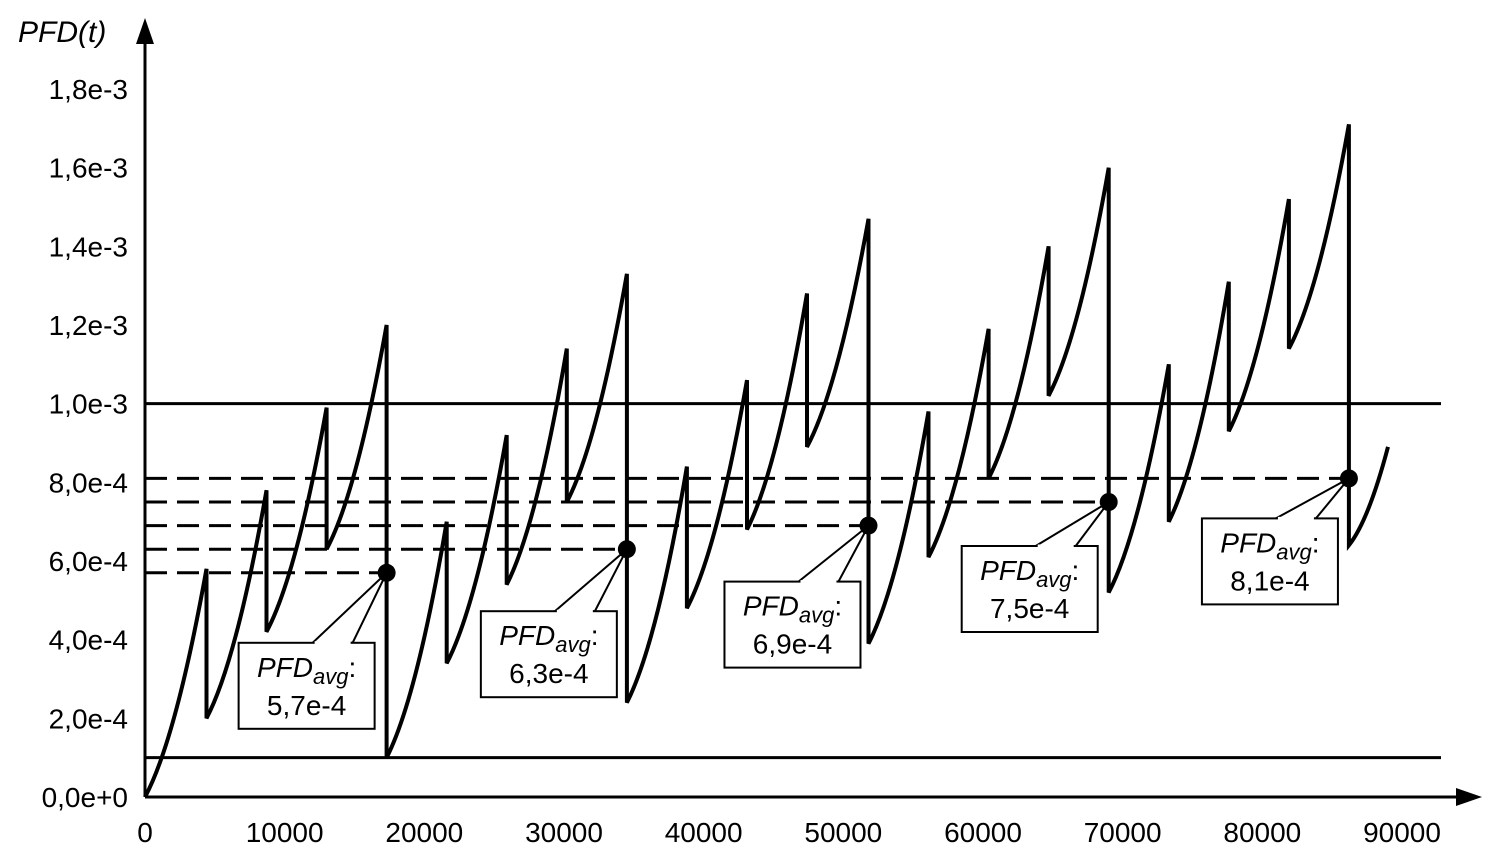  I want to click on x-tick-label-5: 50000, so click(843, 832).